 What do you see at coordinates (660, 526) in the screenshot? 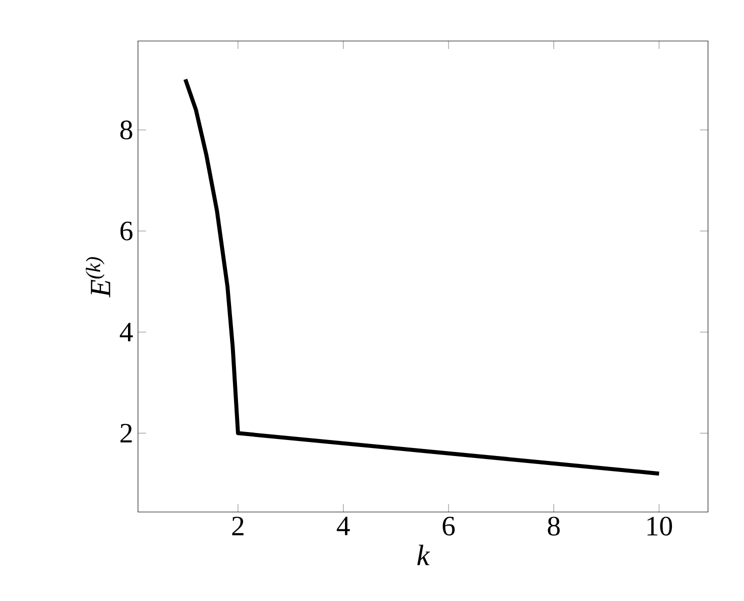
I see `x-tick-label: 10` at bounding box center [660, 526].